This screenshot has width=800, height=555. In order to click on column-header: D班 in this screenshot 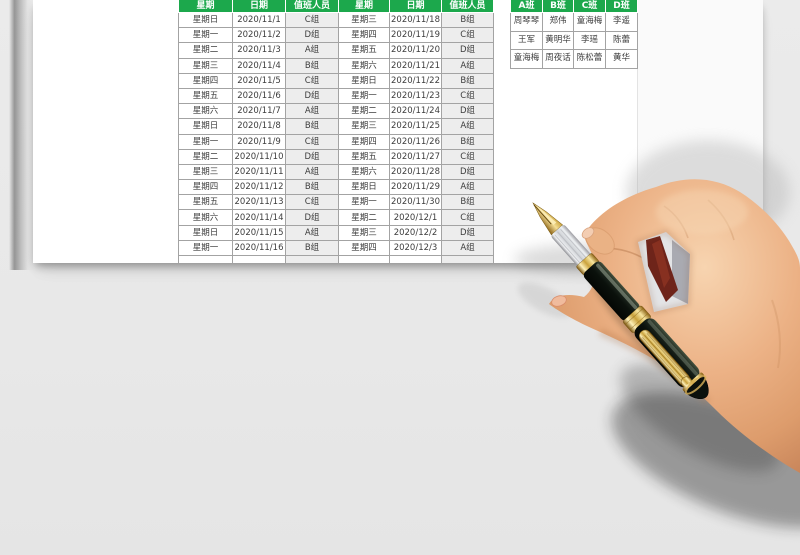, I will do `click(621, 6)`.